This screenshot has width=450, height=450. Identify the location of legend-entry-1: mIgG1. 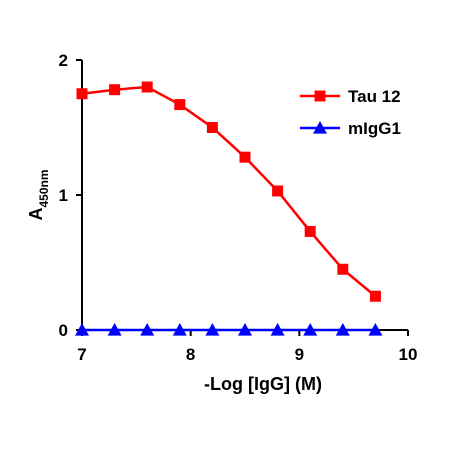
(350, 128).